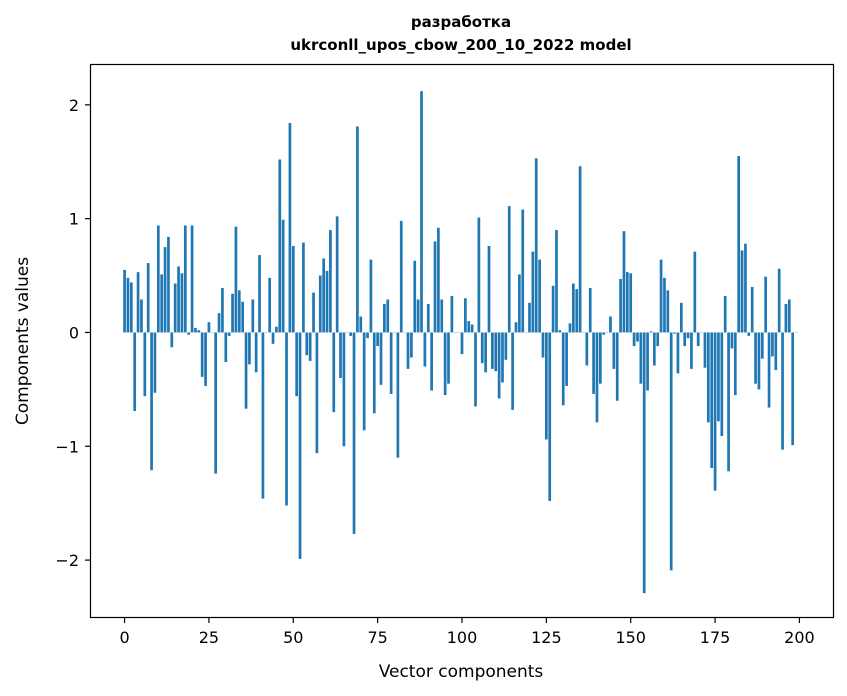 The height and width of the screenshot is (696, 847). Describe the element at coordinates (461, 22) in the screenshot. I see `chart-title-line-1: разработка` at that location.